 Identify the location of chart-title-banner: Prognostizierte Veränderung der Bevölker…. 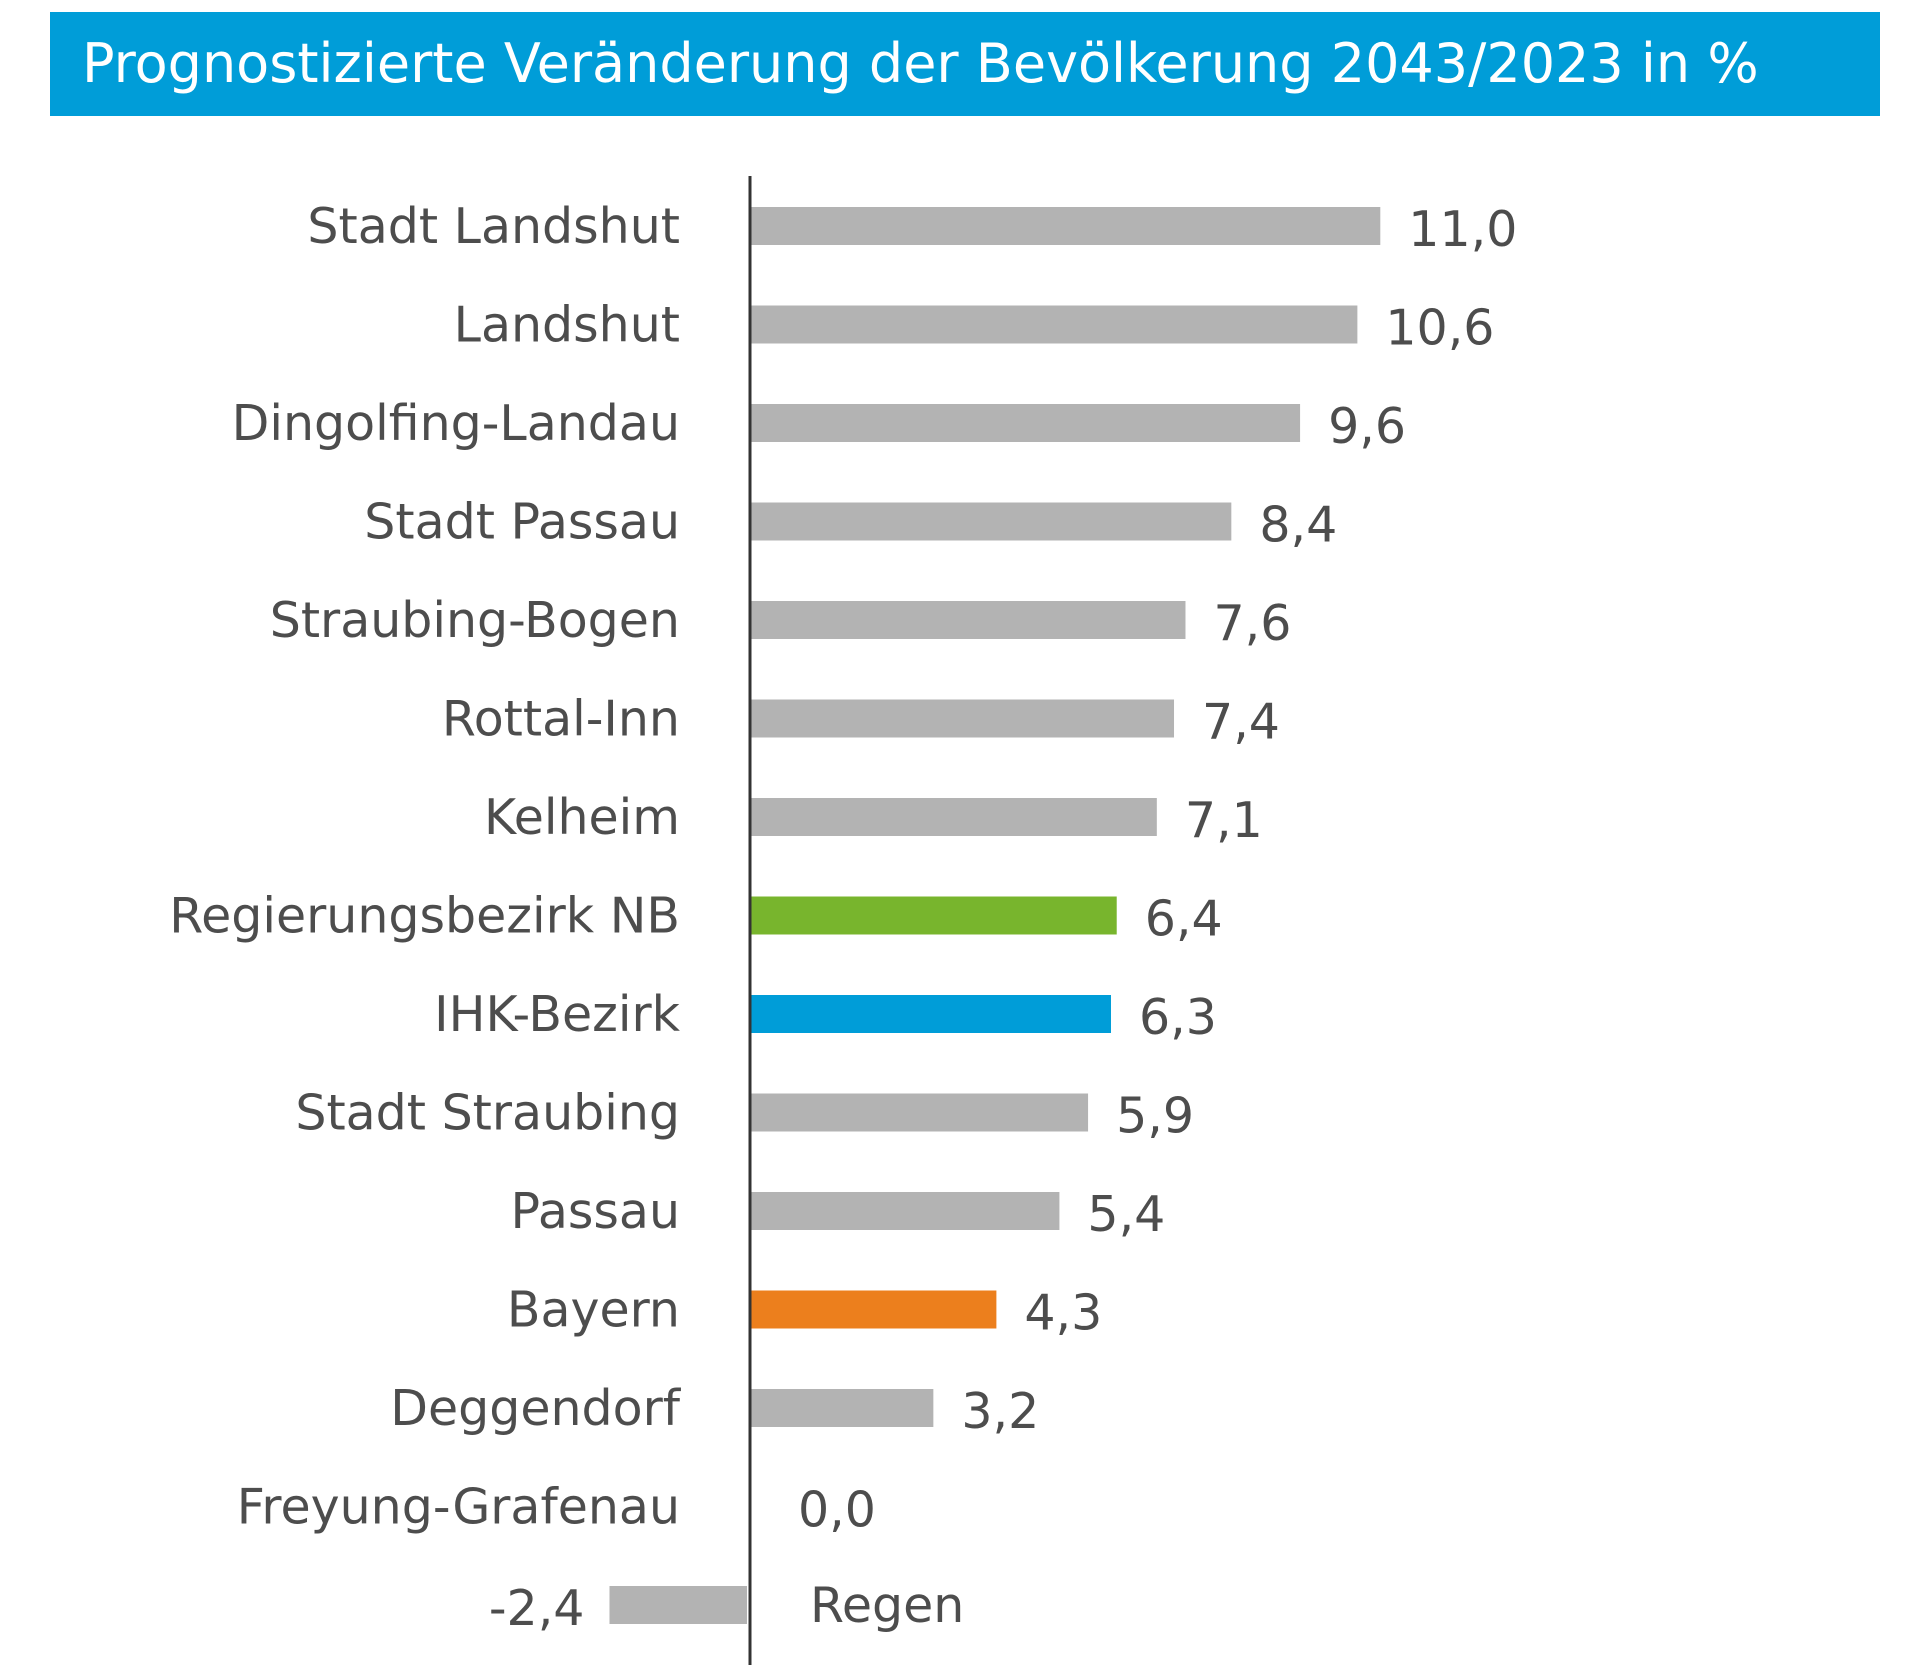
(965, 64).